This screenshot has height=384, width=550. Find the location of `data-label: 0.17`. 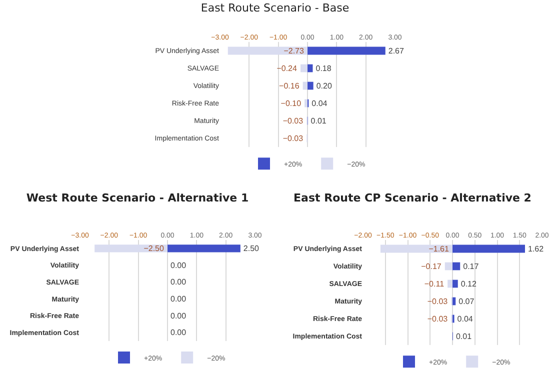

data-label: 0.17 is located at coordinates (471, 266).